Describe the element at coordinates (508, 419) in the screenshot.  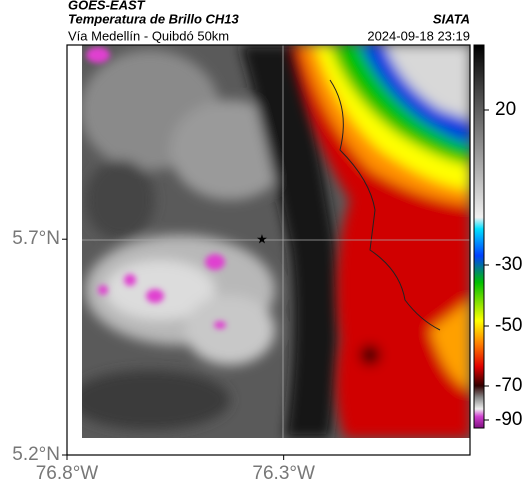
I see `colorbar-tick-label: -90` at that location.